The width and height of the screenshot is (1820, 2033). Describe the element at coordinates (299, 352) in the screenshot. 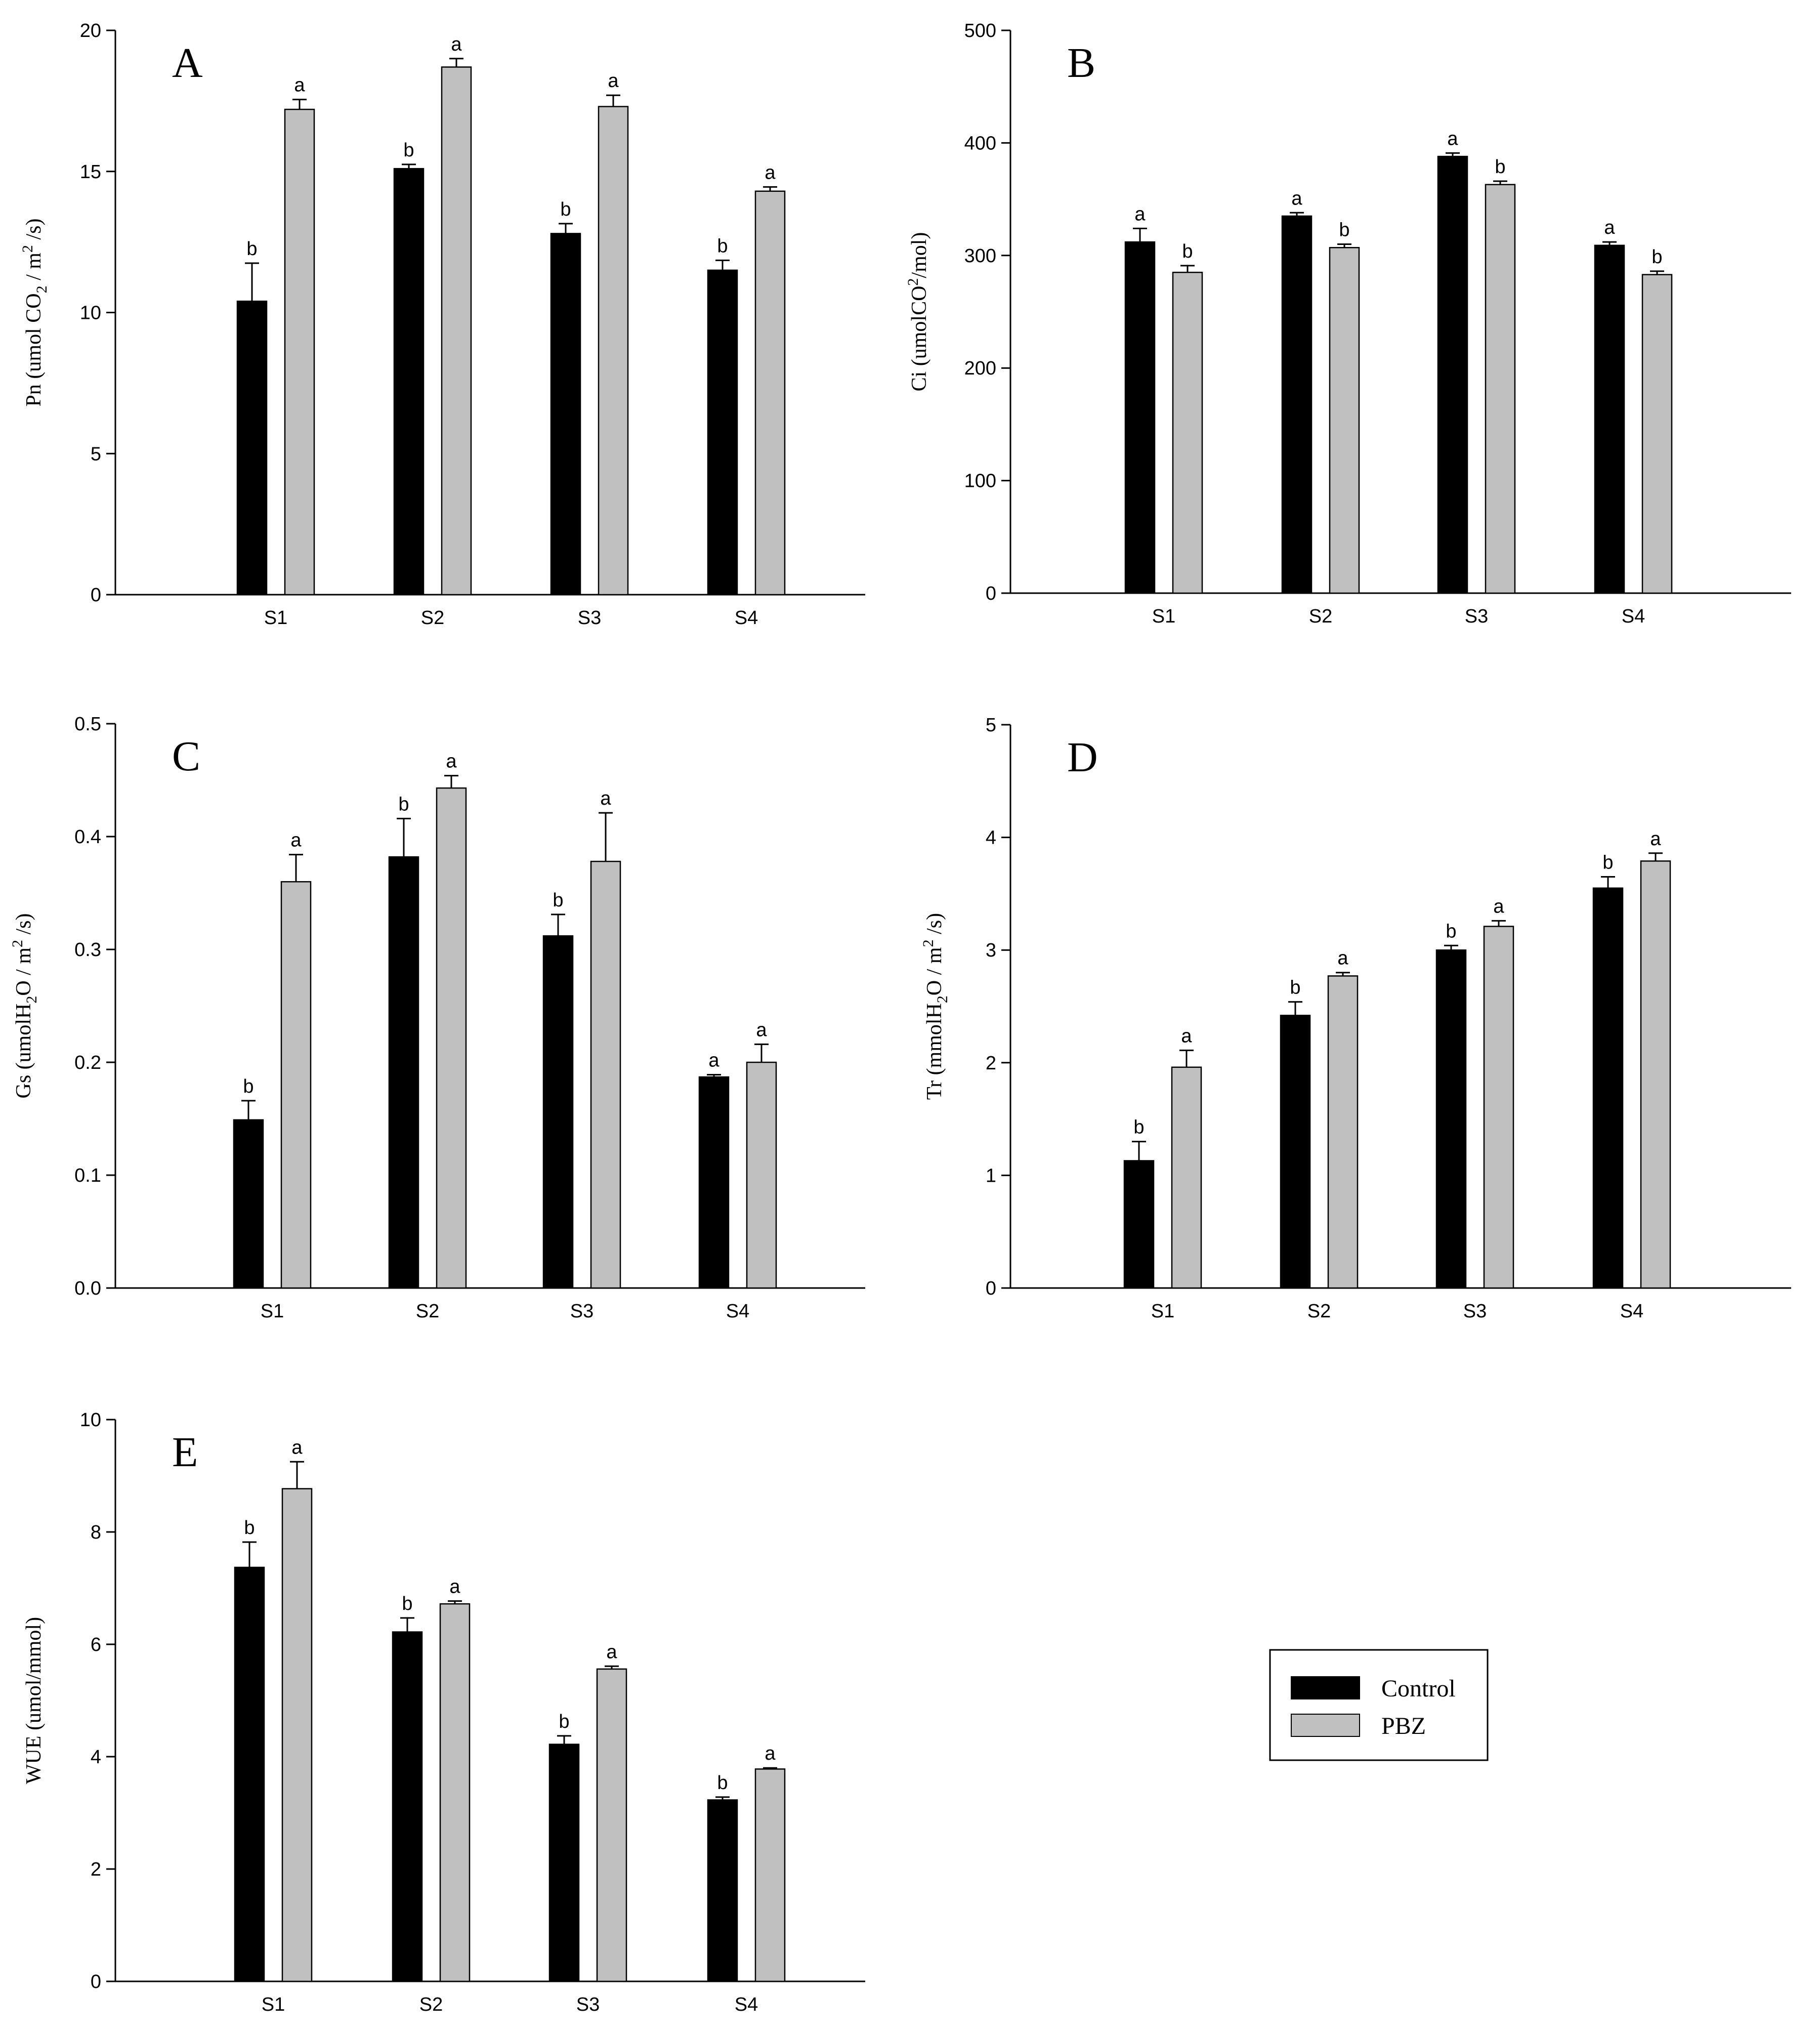

I see `panel-a-bar-pbz-s1` at that location.